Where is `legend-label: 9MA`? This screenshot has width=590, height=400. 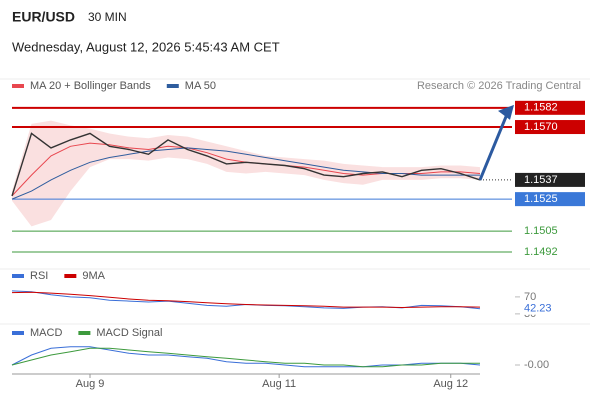 legend-label: 9MA is located at coordinates (93, 276).